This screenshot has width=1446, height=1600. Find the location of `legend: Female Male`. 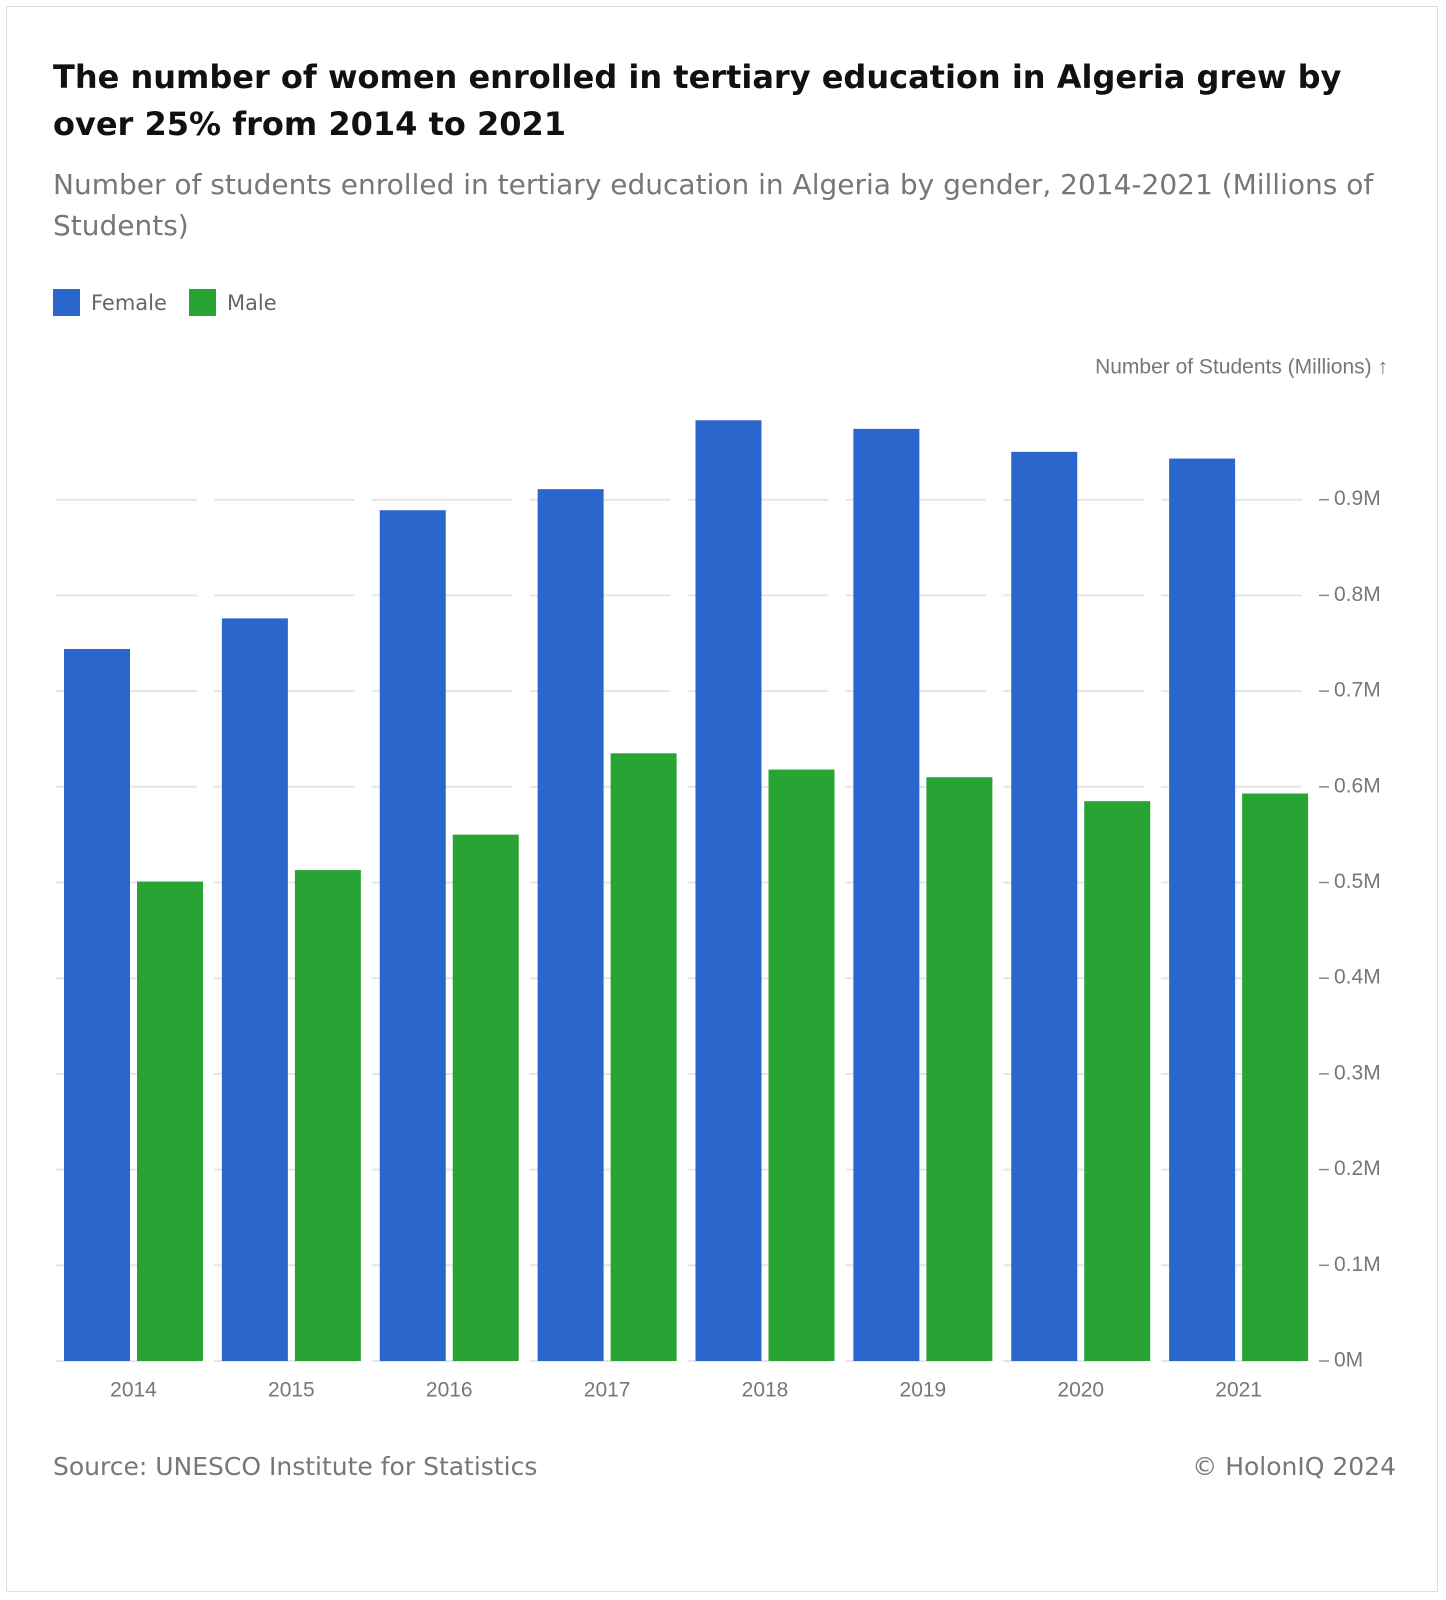

legend: Female Male is located at coordinates (165, 302).